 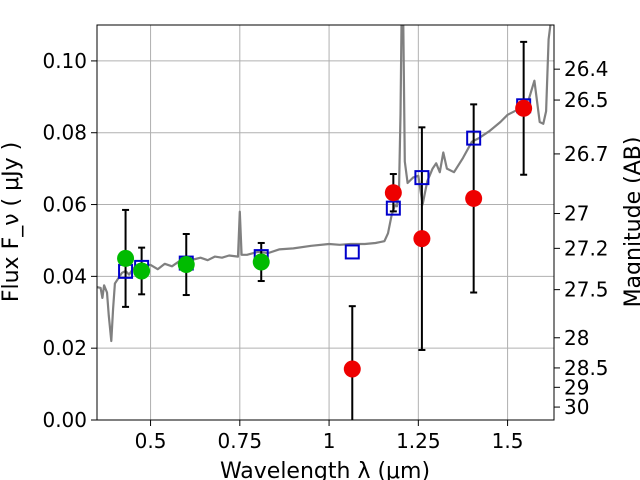 I want to click on x-ticks: 0.5 0.75 1 1.25 1.5, so click(x=329, y=436).